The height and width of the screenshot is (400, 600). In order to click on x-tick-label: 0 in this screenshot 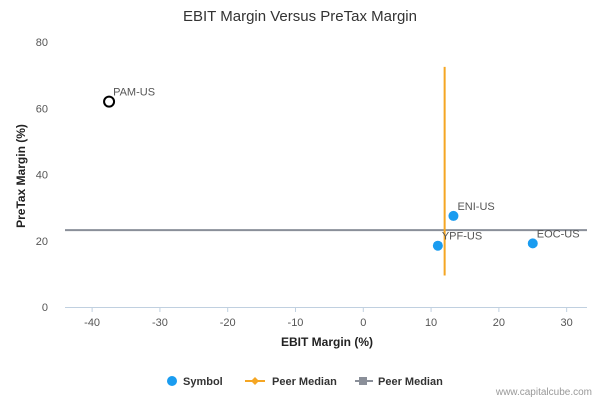, I will do `click(363, 323)`.